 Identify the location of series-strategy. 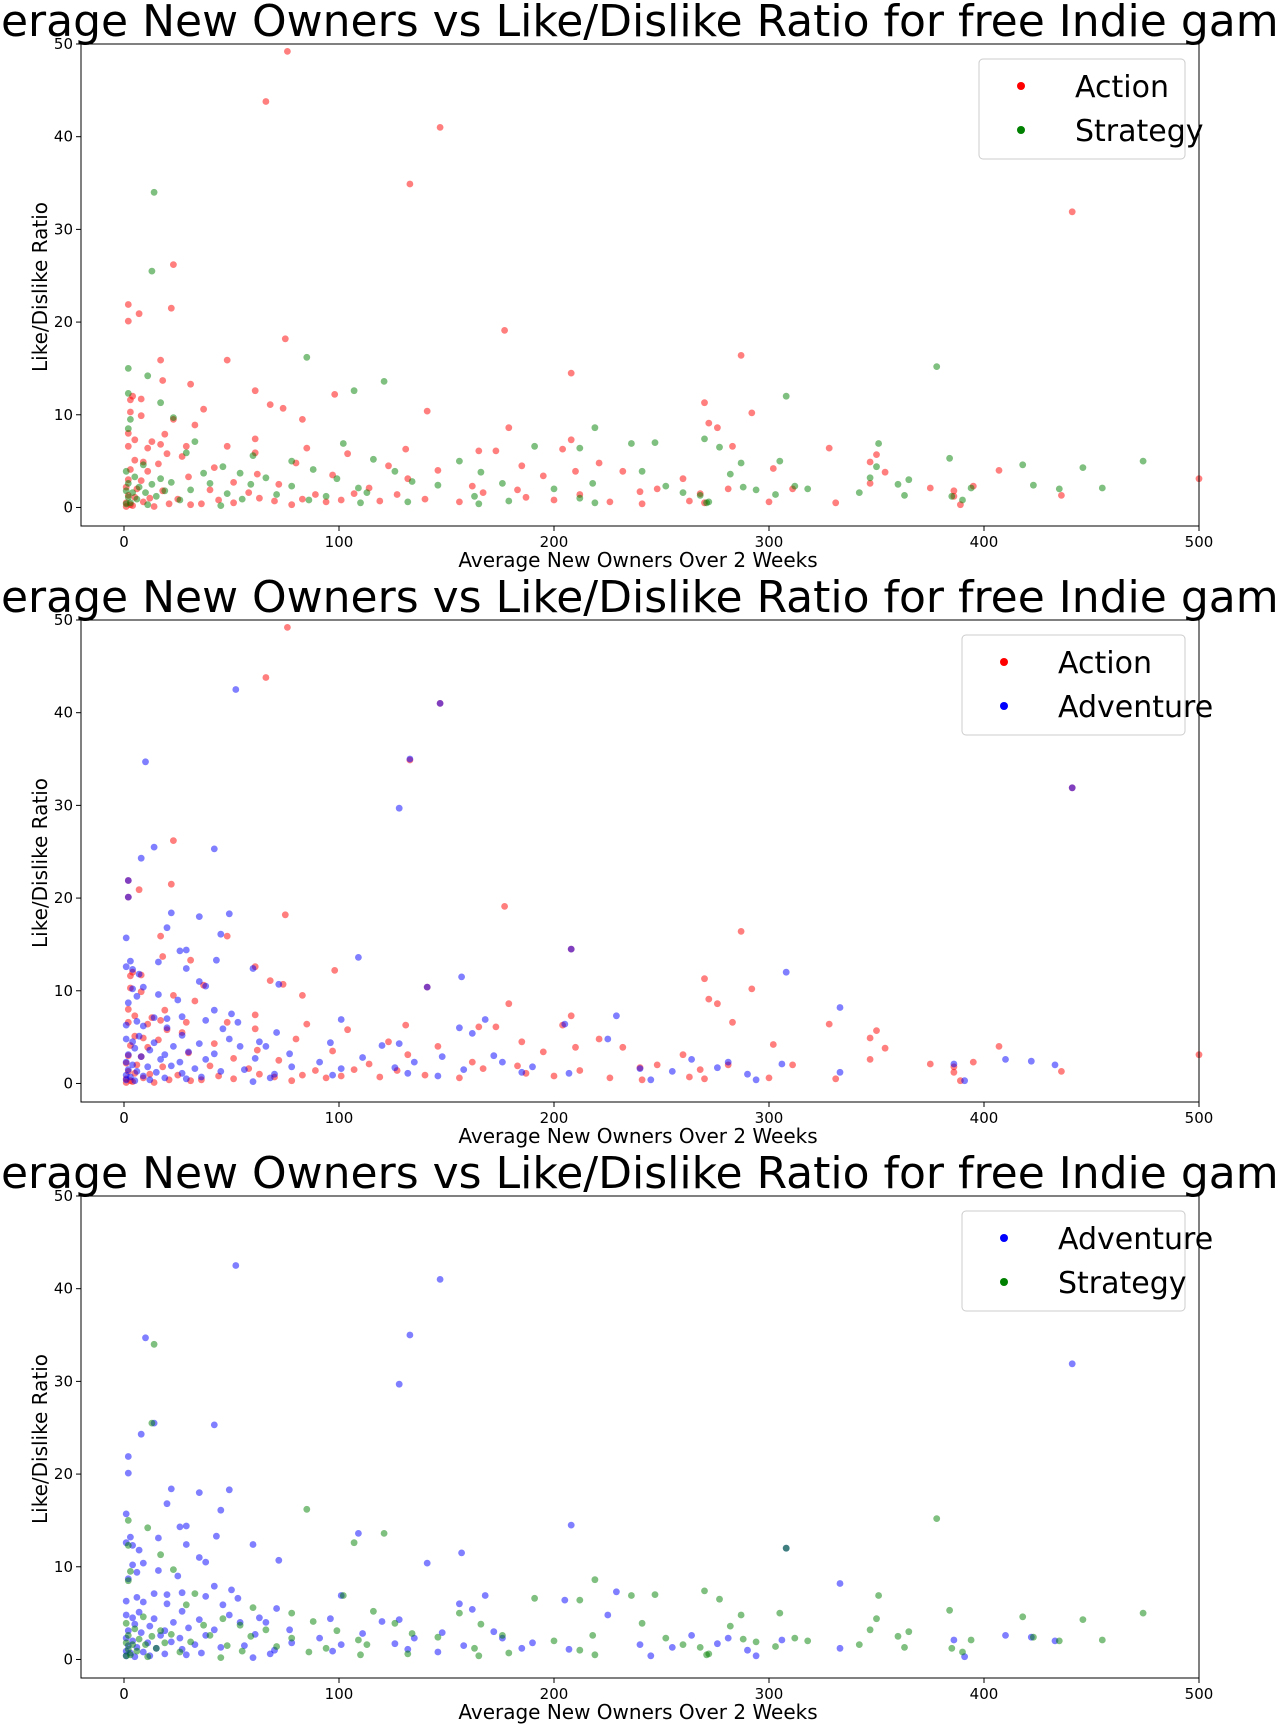
(634, 348).